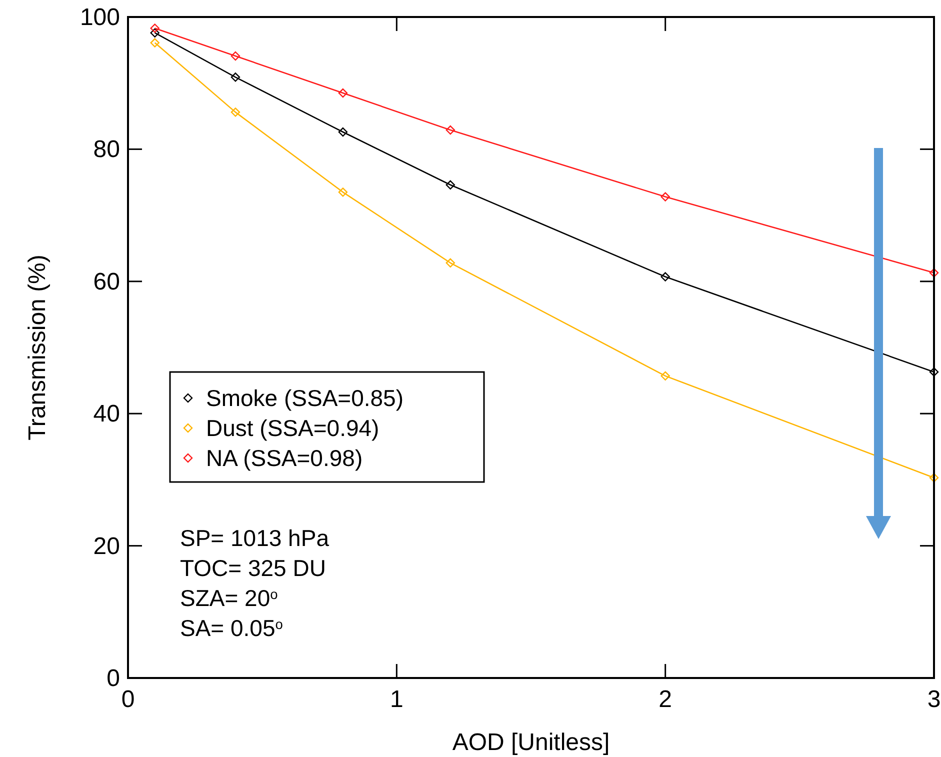  What do you see at coordinates (253, 568) in the screenshot?
I see `annotation: TOC= 325 DU` at bounding box center [253, 568].